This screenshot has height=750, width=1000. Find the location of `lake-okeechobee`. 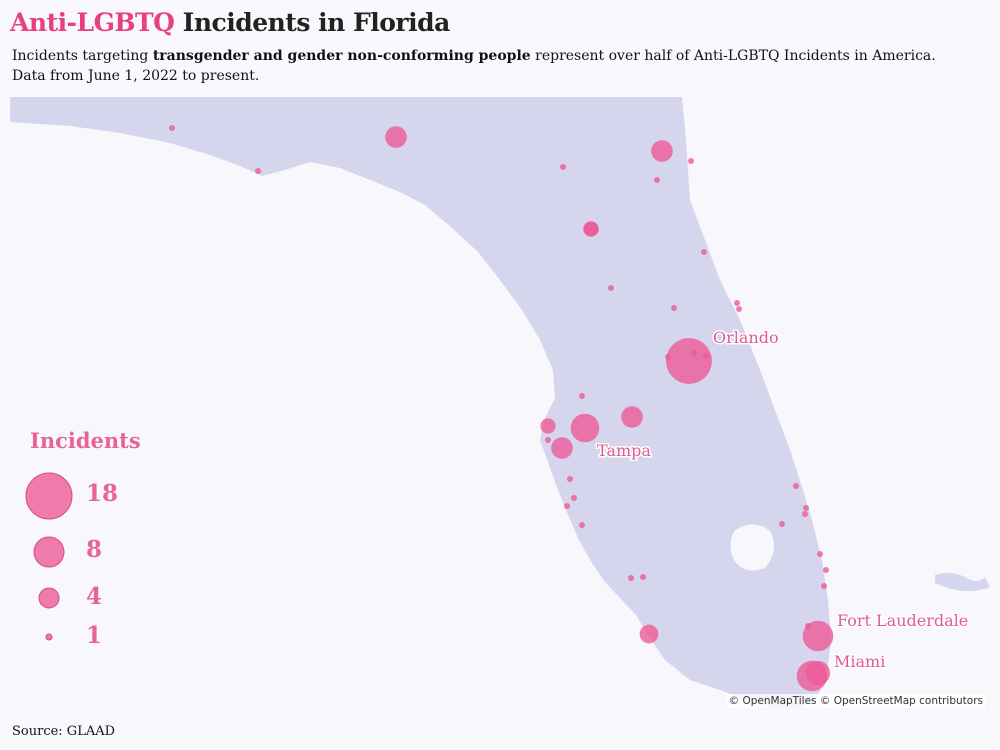

lake-okeechobee is located at coordinates (752, 547).